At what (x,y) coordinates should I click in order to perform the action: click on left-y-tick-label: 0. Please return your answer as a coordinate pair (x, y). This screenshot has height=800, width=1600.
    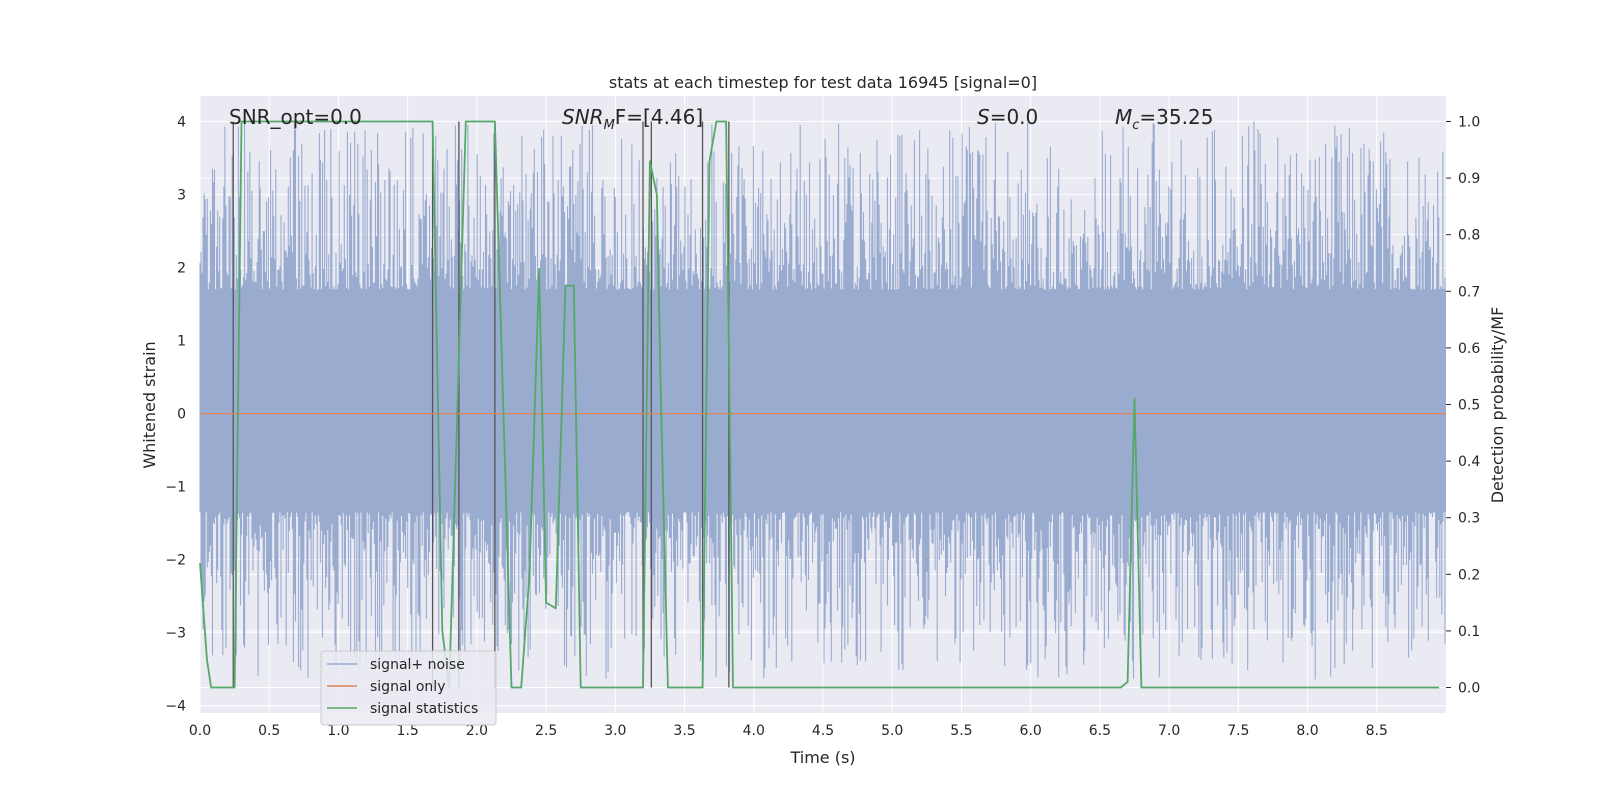
    Looking at the image, I should click on (181, 415).